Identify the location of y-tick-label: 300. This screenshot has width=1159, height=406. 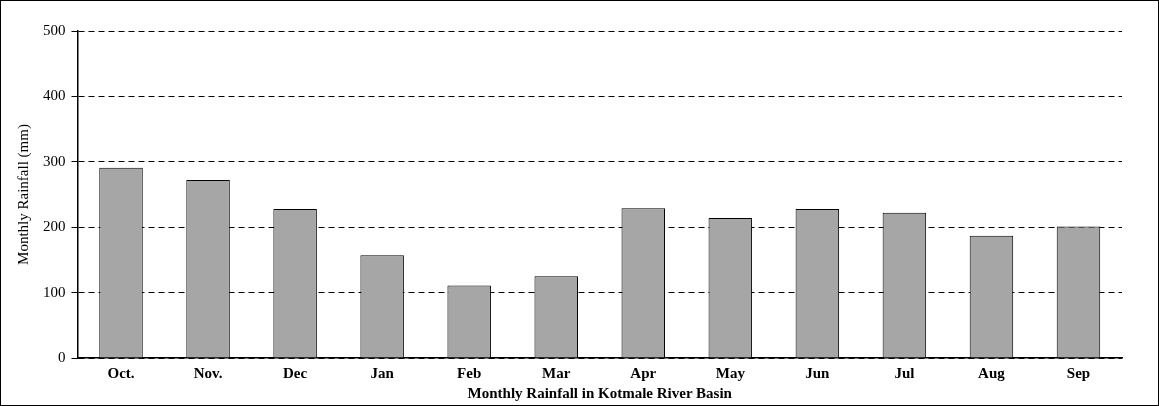
(54, 160).